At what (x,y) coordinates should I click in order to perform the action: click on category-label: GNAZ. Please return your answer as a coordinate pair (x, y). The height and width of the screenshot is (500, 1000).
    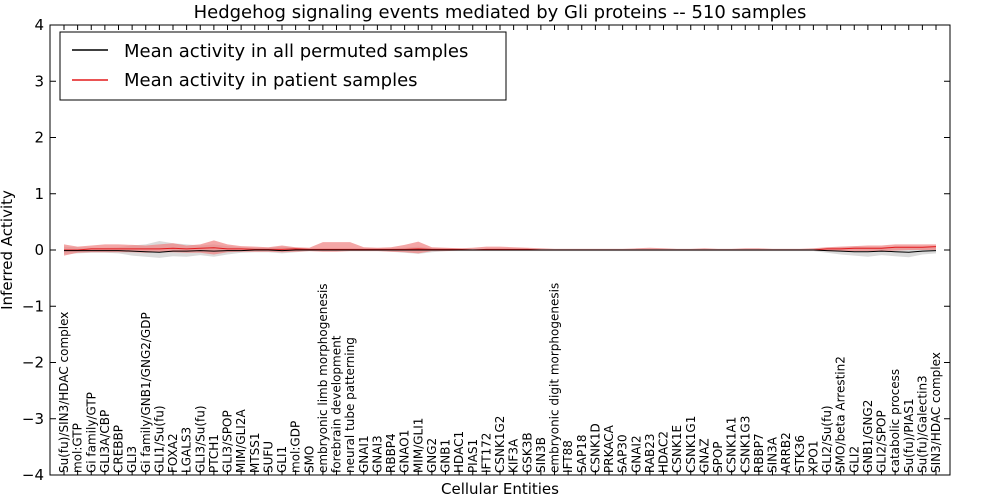
    Looking at the image, I should click on (704, 455).